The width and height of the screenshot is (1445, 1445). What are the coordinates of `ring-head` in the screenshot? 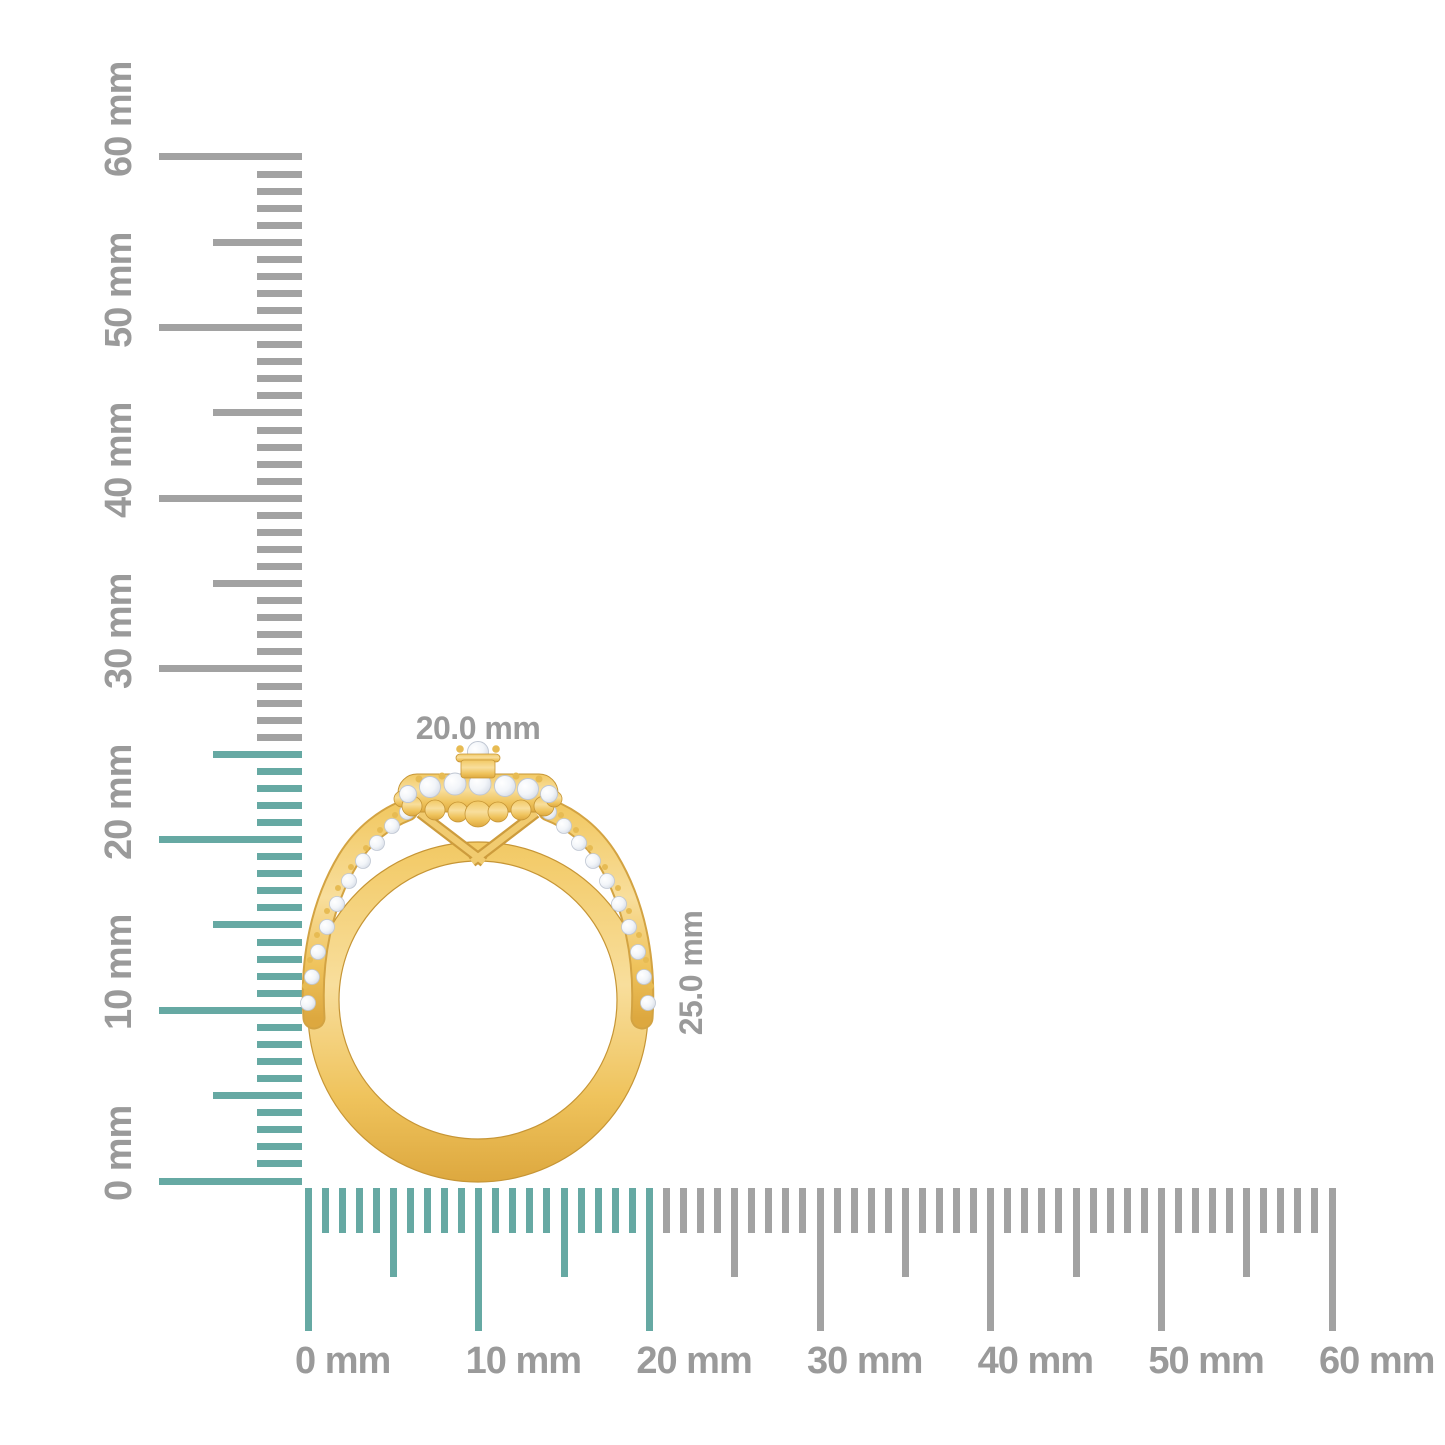 It's located at (478, 799).